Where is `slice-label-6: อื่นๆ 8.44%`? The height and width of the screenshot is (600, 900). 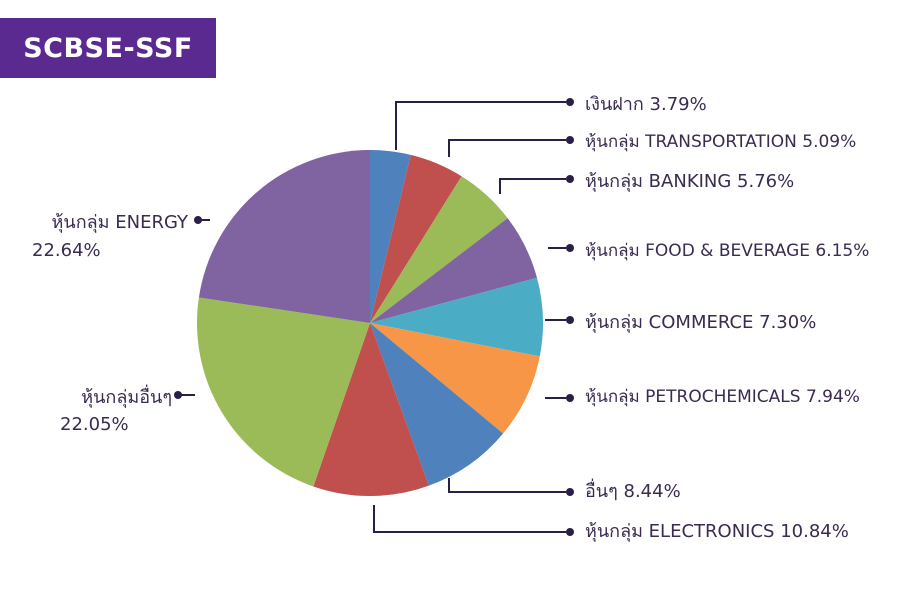
slice-label-6: อื่นๆ 8.44% is located at coordinates (633, 490).